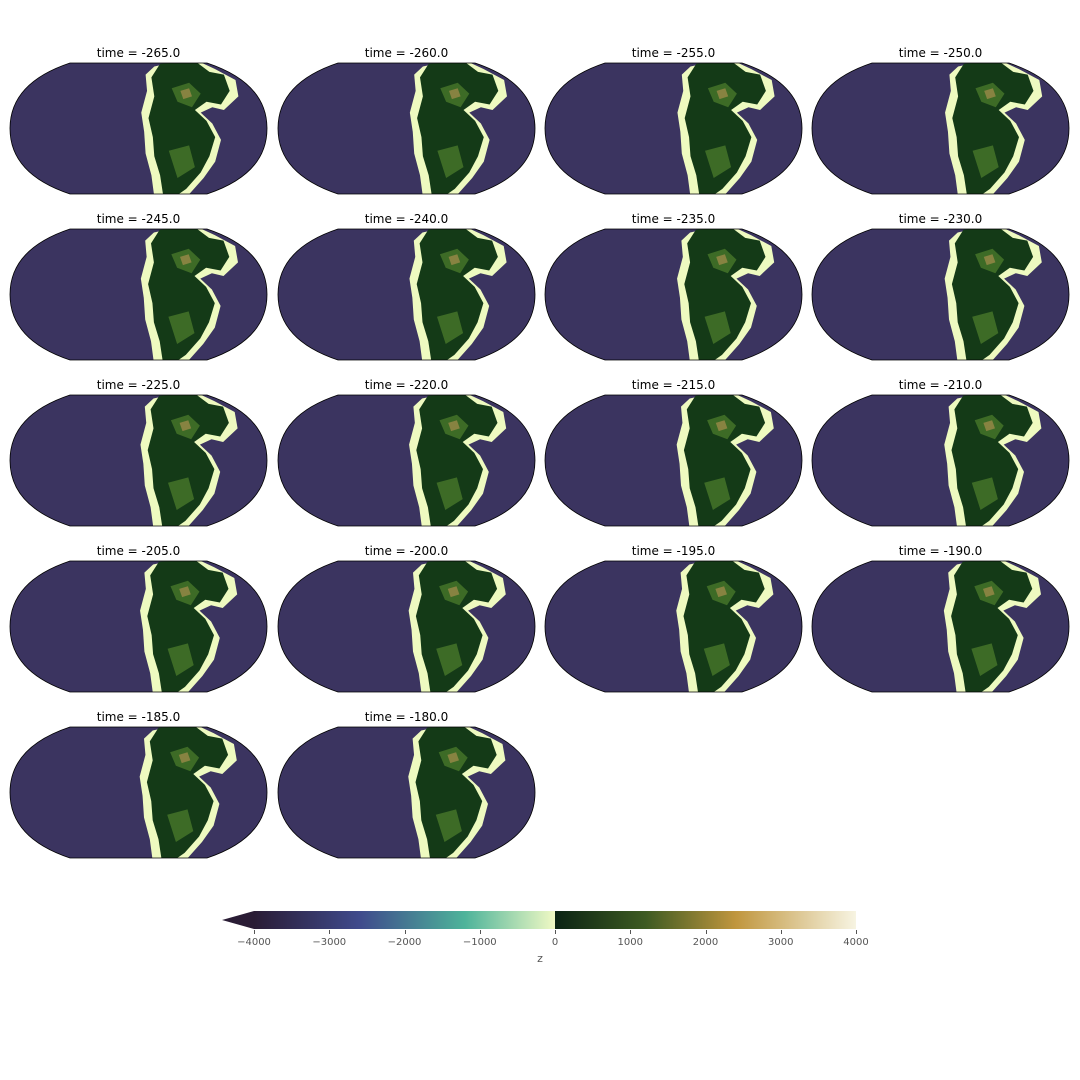 Image resolution: width=1080 pixels, height=1080 pixels. I want to click on panel-title: time = -255.0, so click(673, 53).